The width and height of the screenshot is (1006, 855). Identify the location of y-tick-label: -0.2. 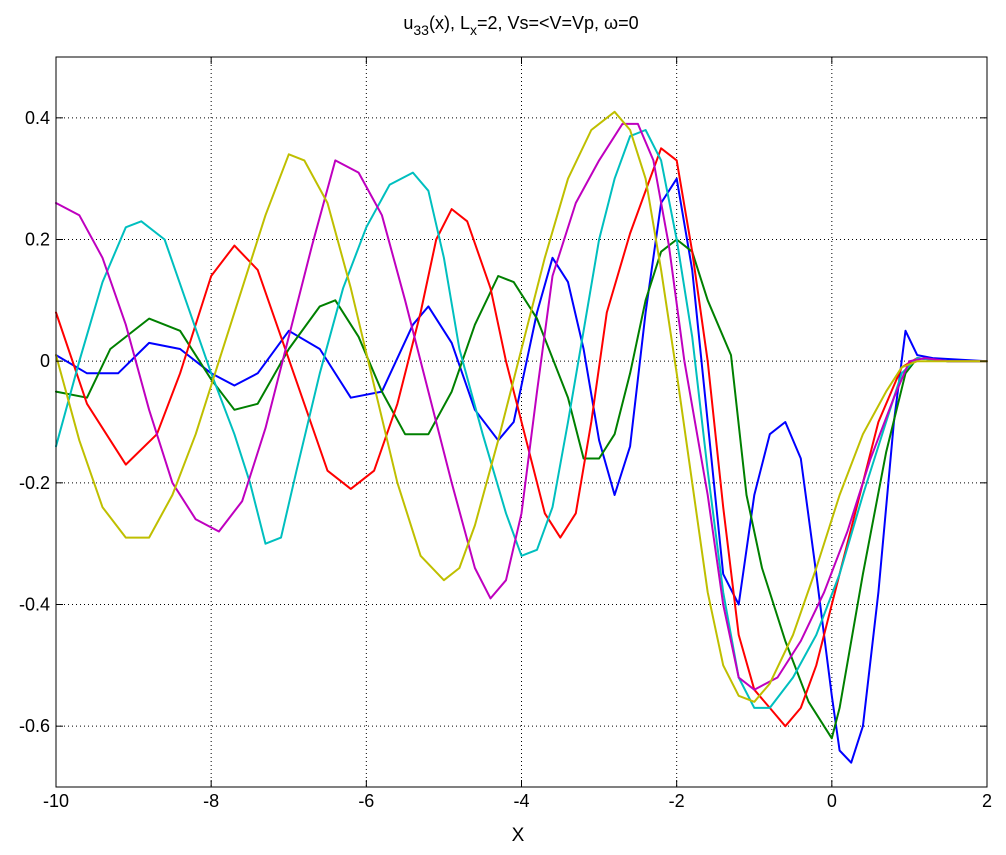
(34, 483).